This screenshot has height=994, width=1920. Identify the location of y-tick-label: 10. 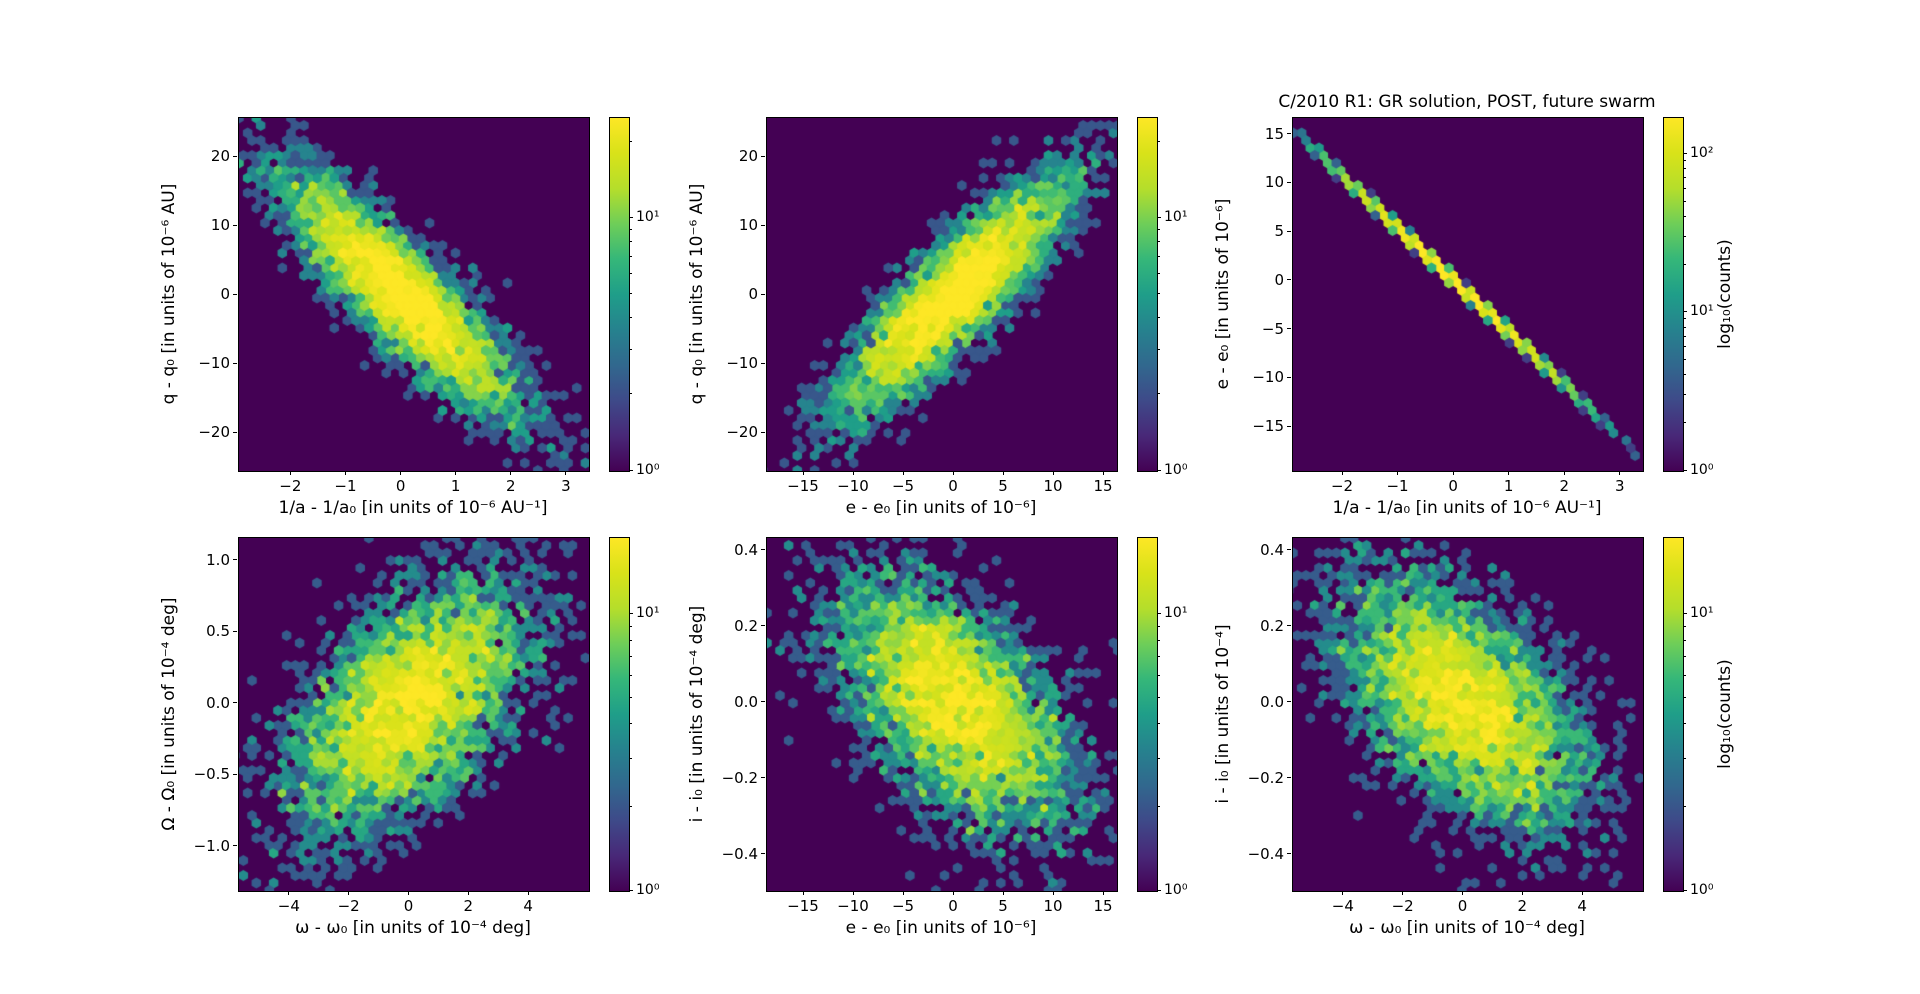
(220, 225).